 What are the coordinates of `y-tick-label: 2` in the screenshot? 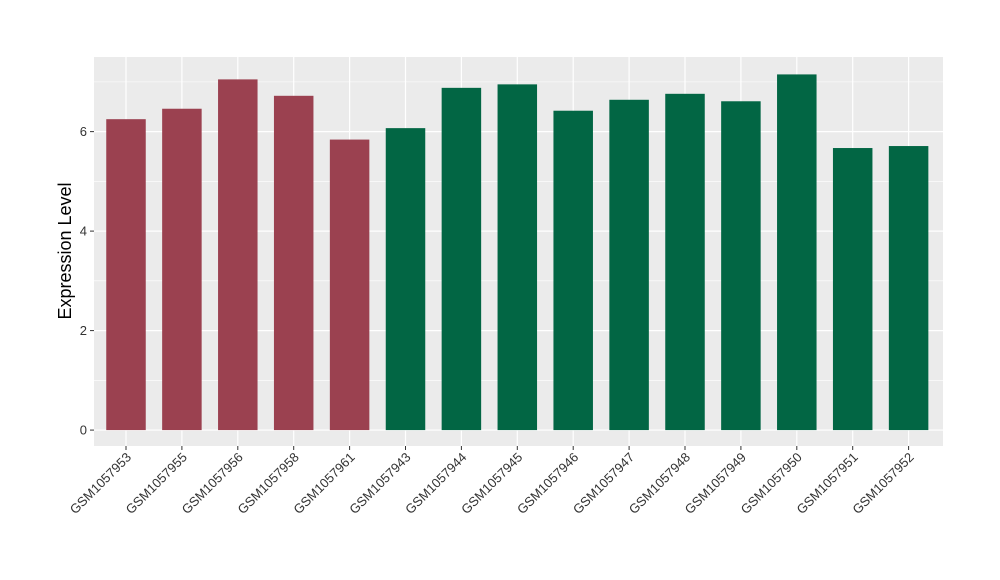 It's located at (83, 330).